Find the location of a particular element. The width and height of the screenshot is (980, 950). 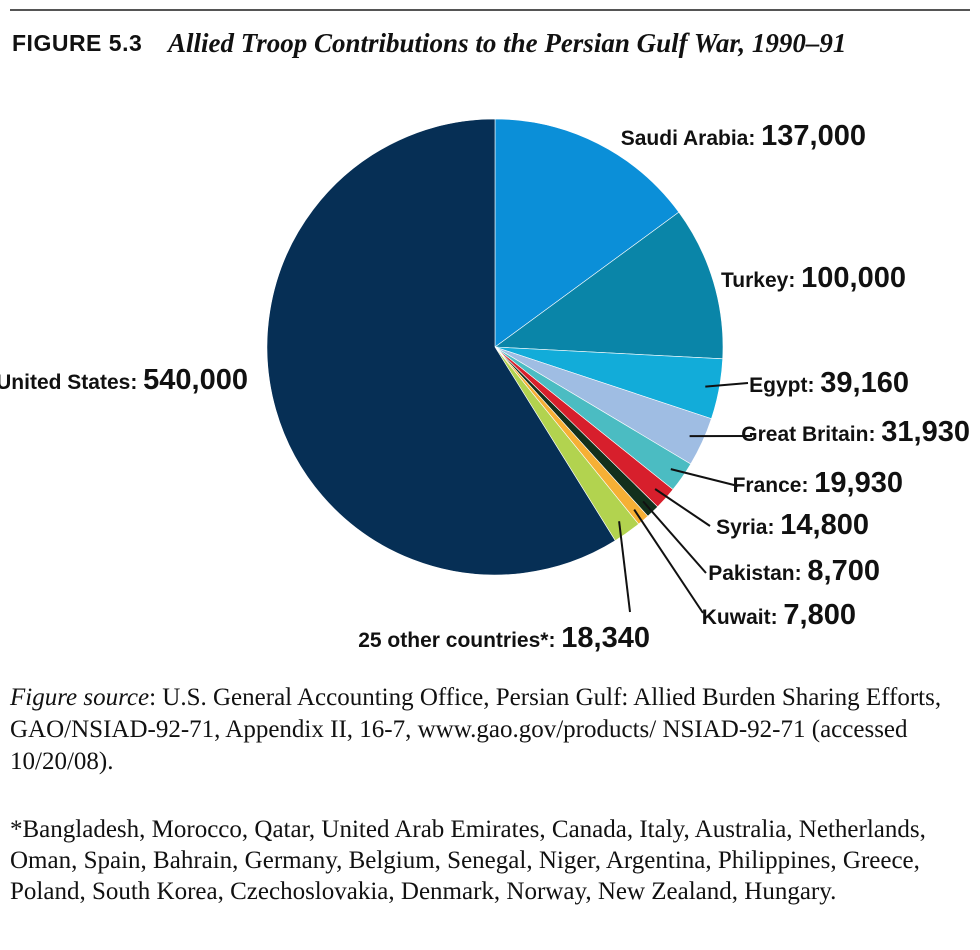

slice-label-value: 8,700 is located at coordinates (843, 571).